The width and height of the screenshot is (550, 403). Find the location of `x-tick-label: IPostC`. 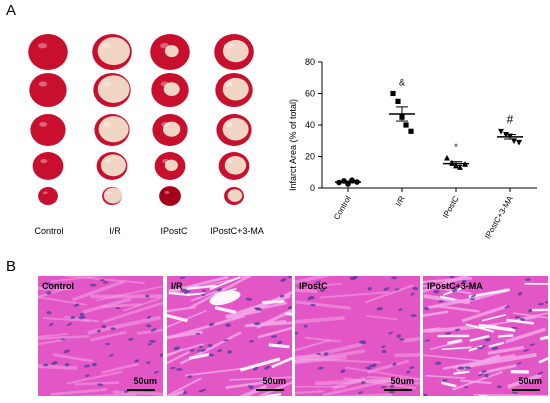

x-tick-label: IPostC is located at coordinates (451, 206).